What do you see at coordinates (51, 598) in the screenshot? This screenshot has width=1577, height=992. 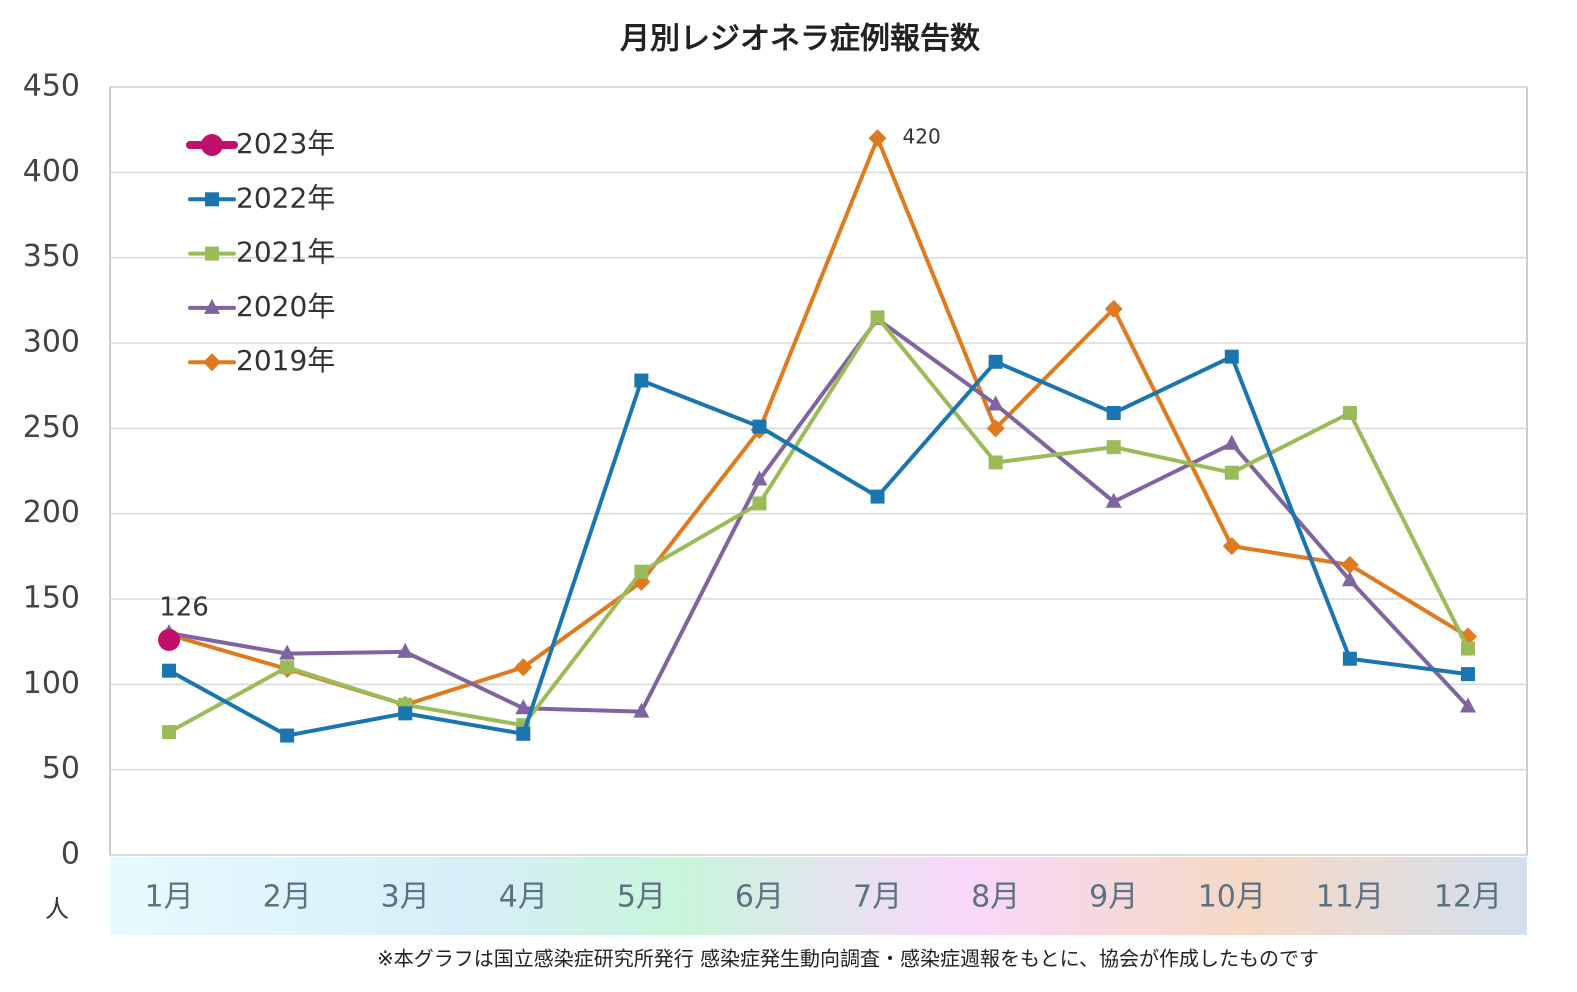 I see `y-tick-label: 150` at bounding box center [51, 598].